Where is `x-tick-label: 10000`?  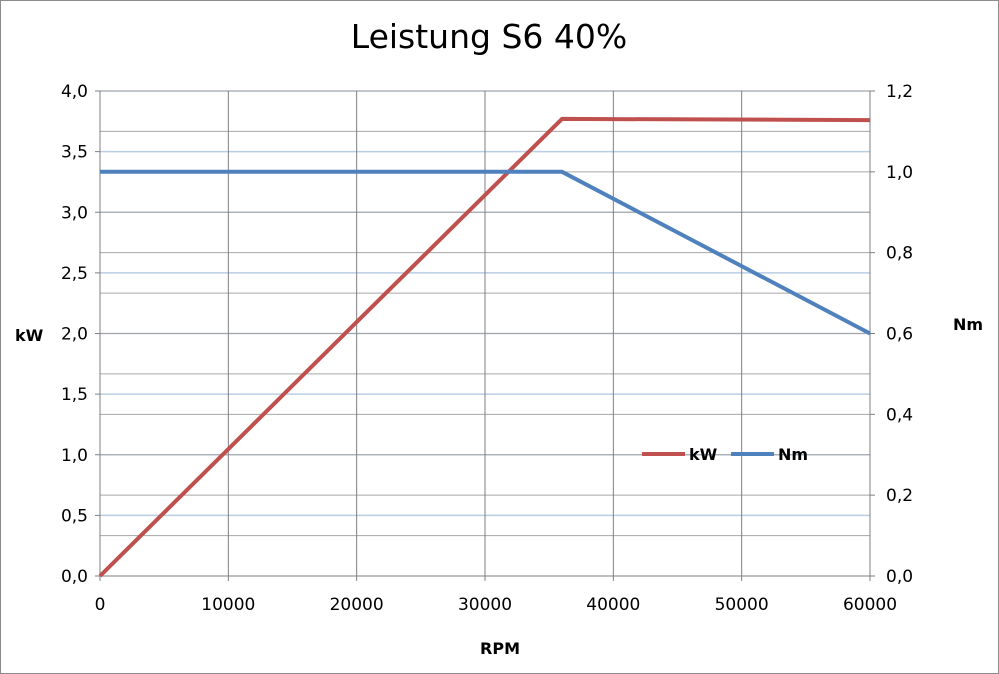
x-tick-label: 10000 is located at coordinates (228, 605).